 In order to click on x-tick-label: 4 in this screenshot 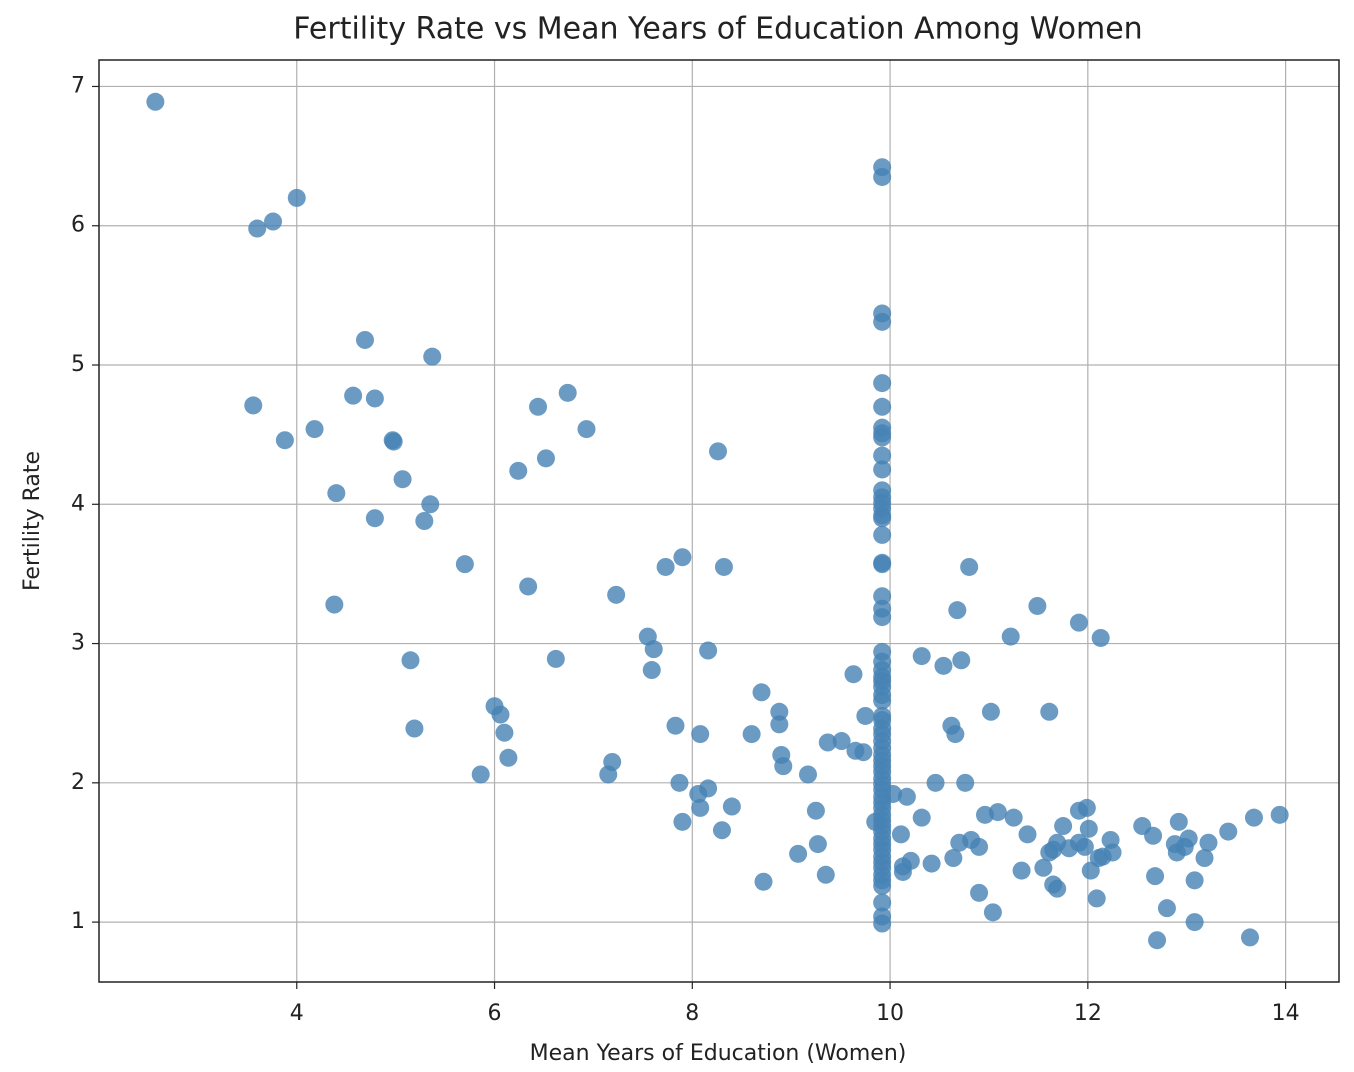, I will do `click(297, 1013)`.